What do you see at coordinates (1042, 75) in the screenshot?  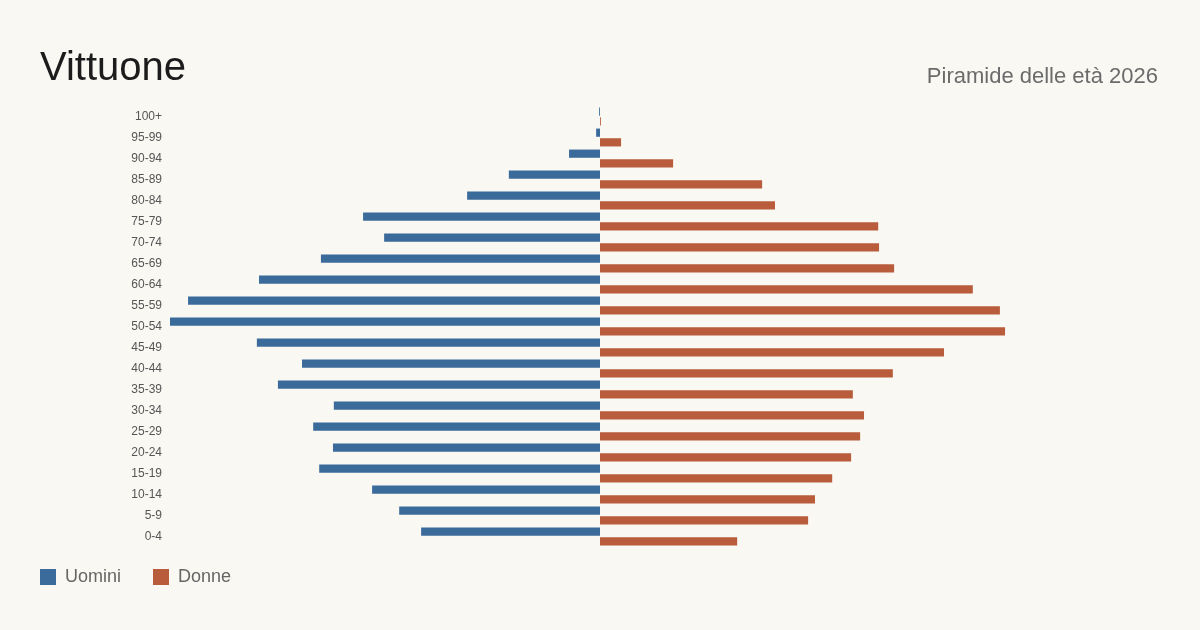 I see `chart-subtitle: Piramide delle età 2026` at bounding box center [1042, 75].